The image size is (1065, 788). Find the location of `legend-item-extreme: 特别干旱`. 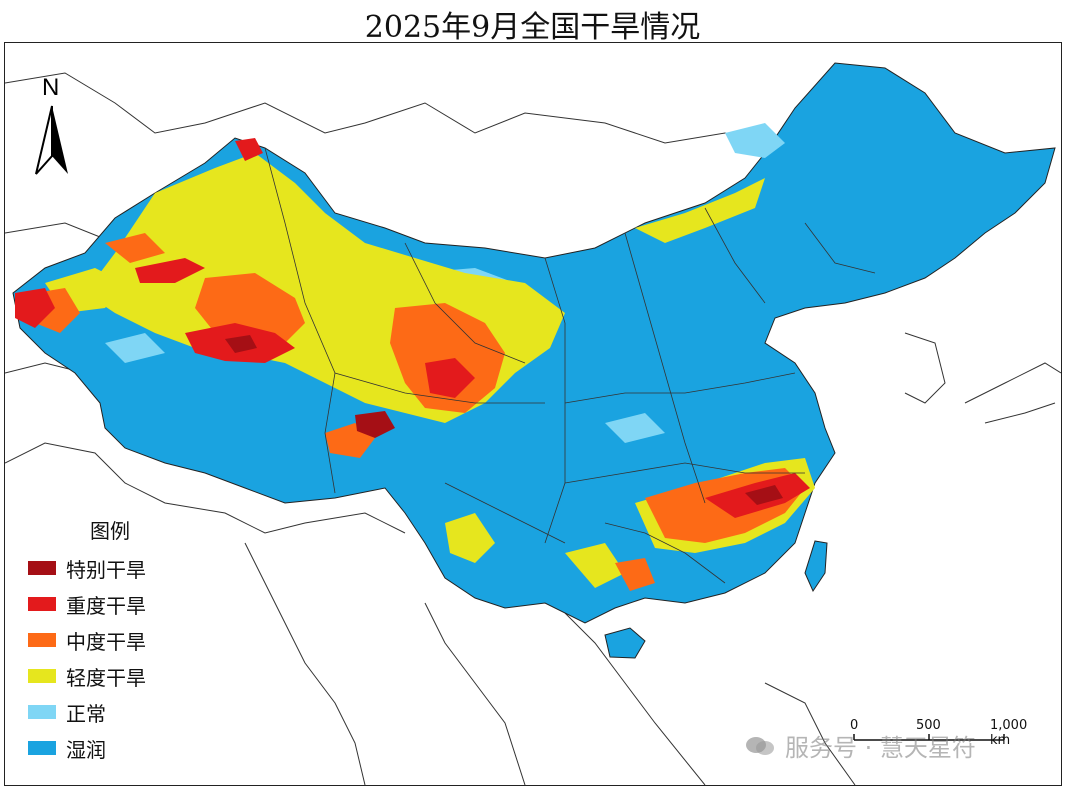

legend-item-extreme: 特别干旱 is located at coordinates (113, 568).